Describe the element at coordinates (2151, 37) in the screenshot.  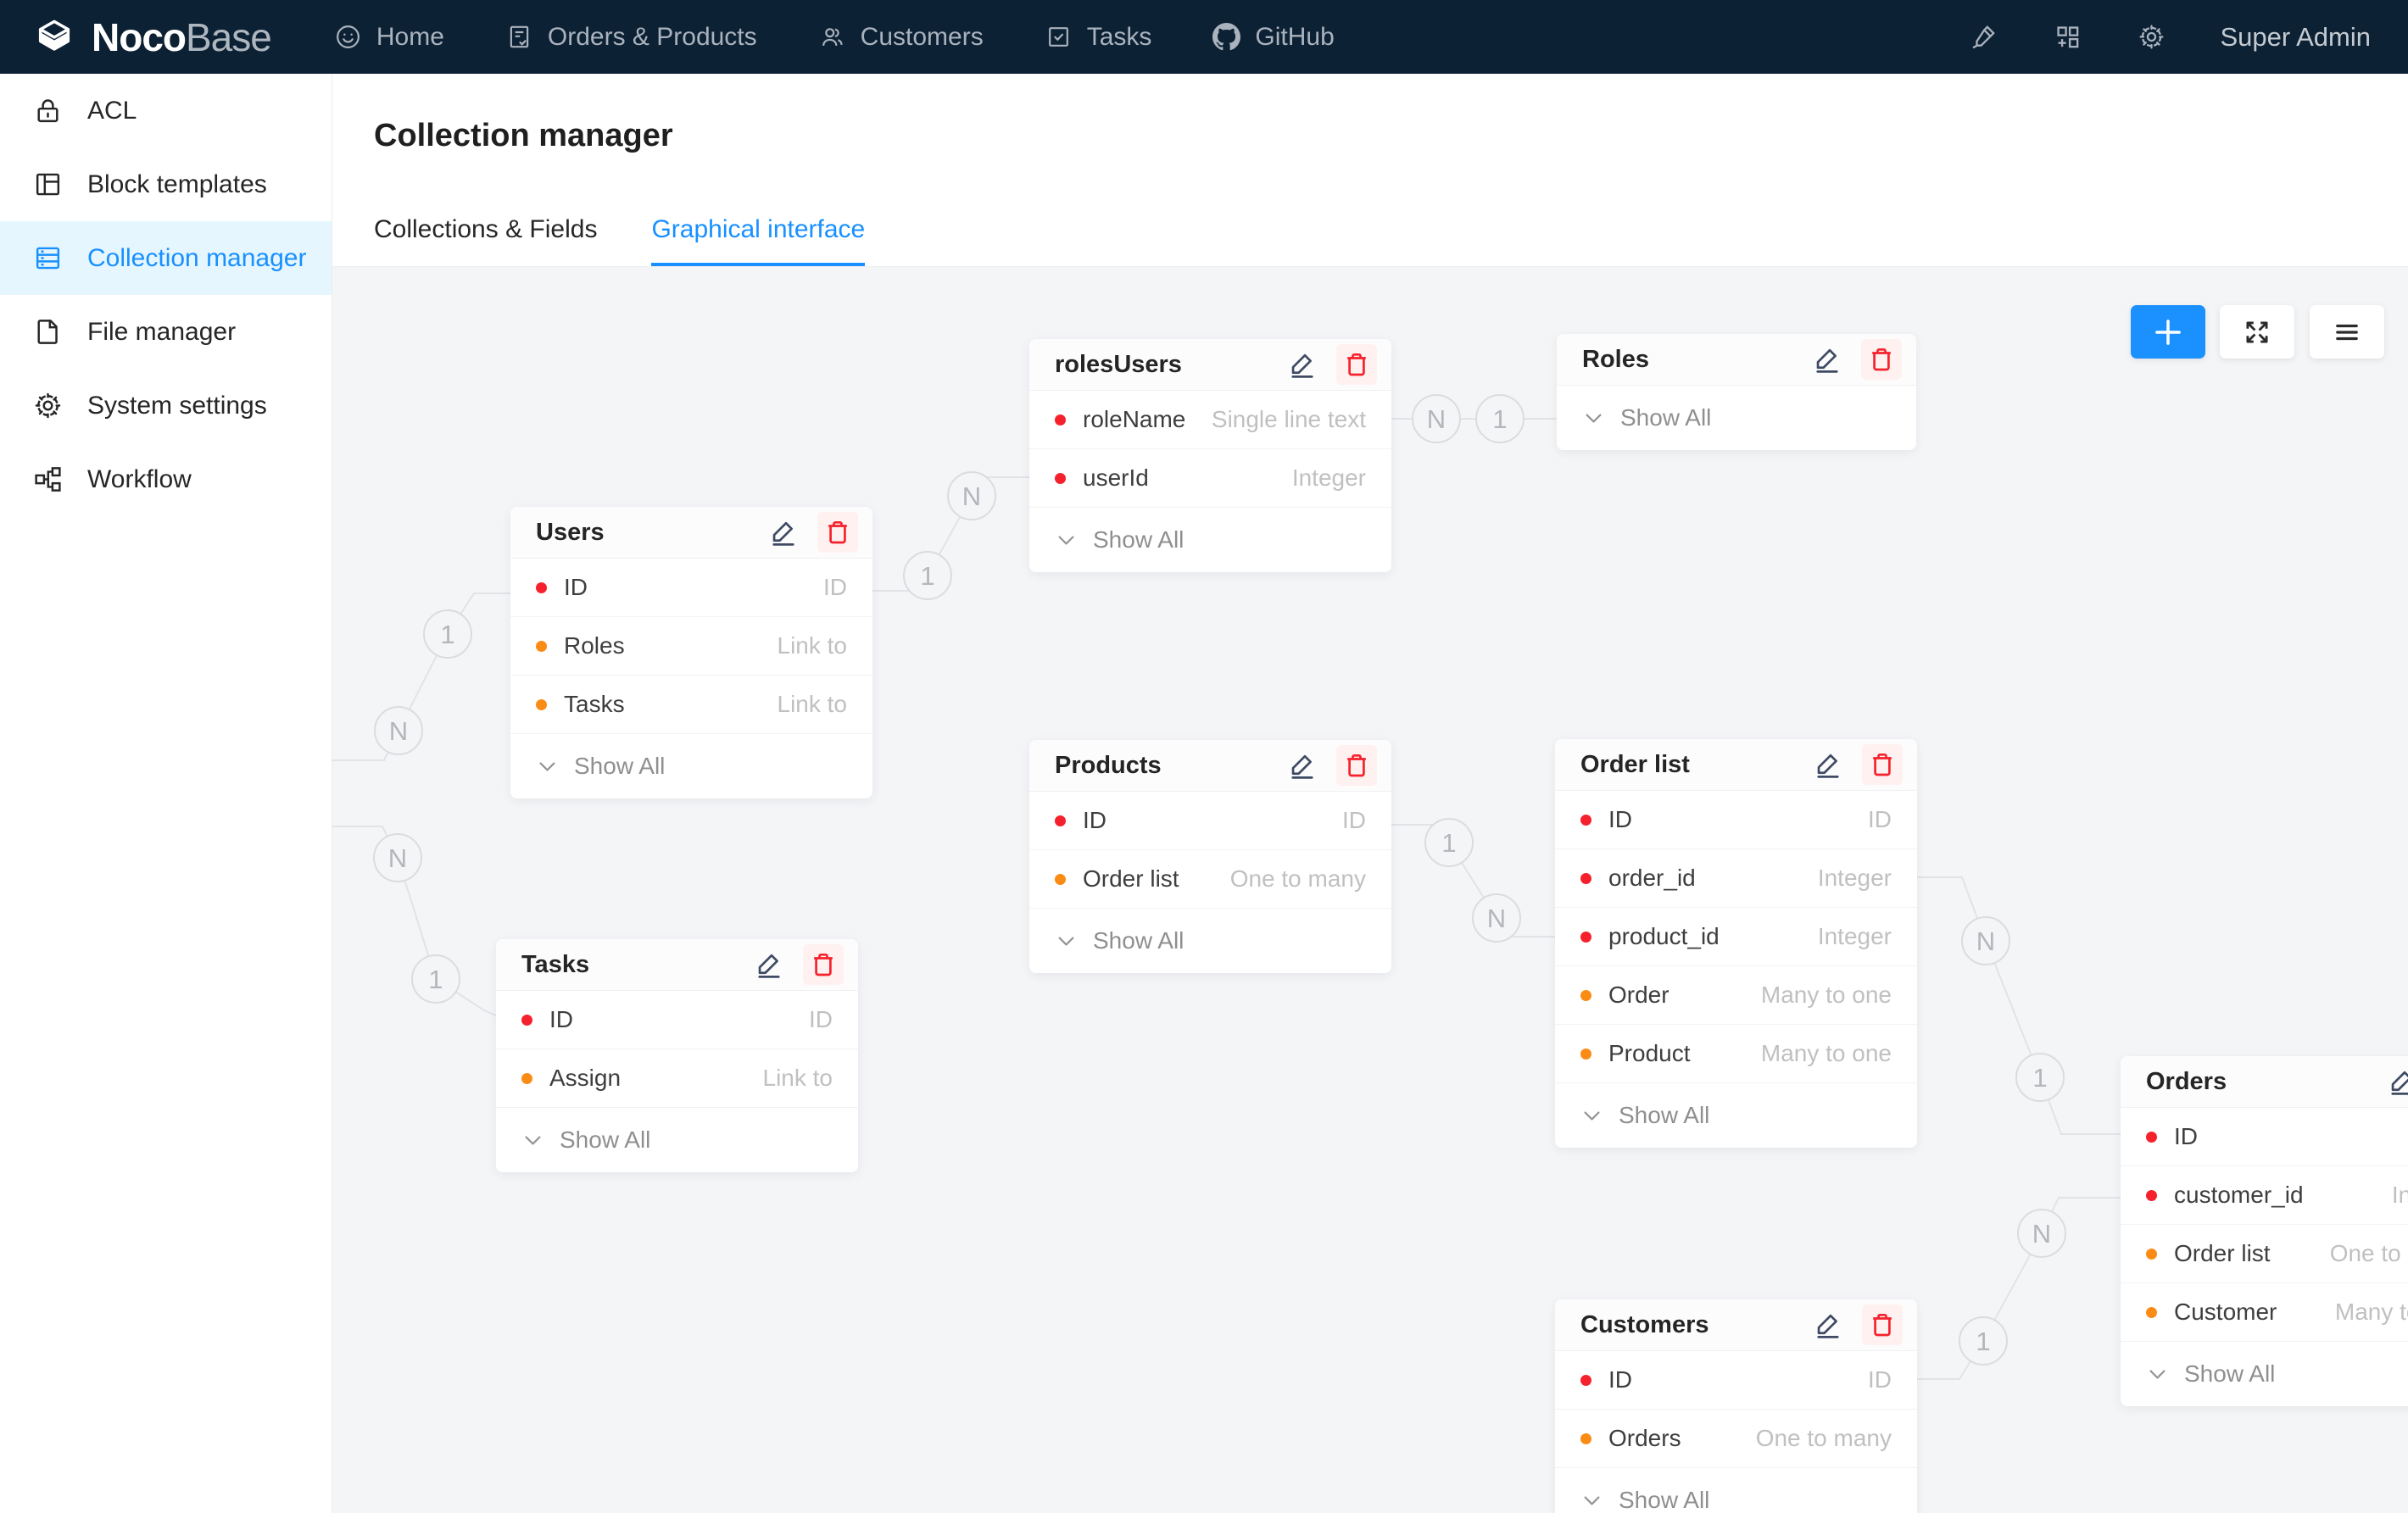
I see `gear-icon` at that location.